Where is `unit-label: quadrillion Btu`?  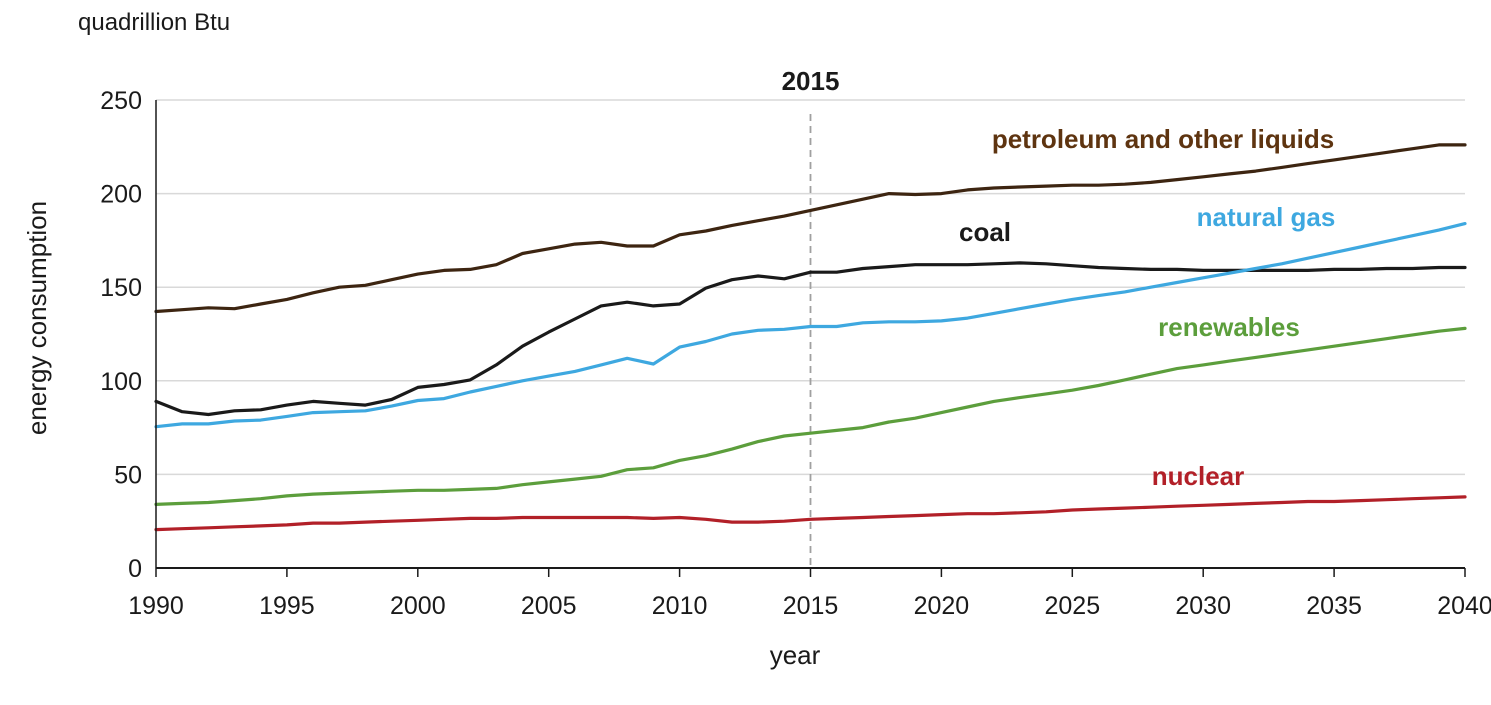
unit-label: quadrillion Btu is located at coordinates (154, 22).